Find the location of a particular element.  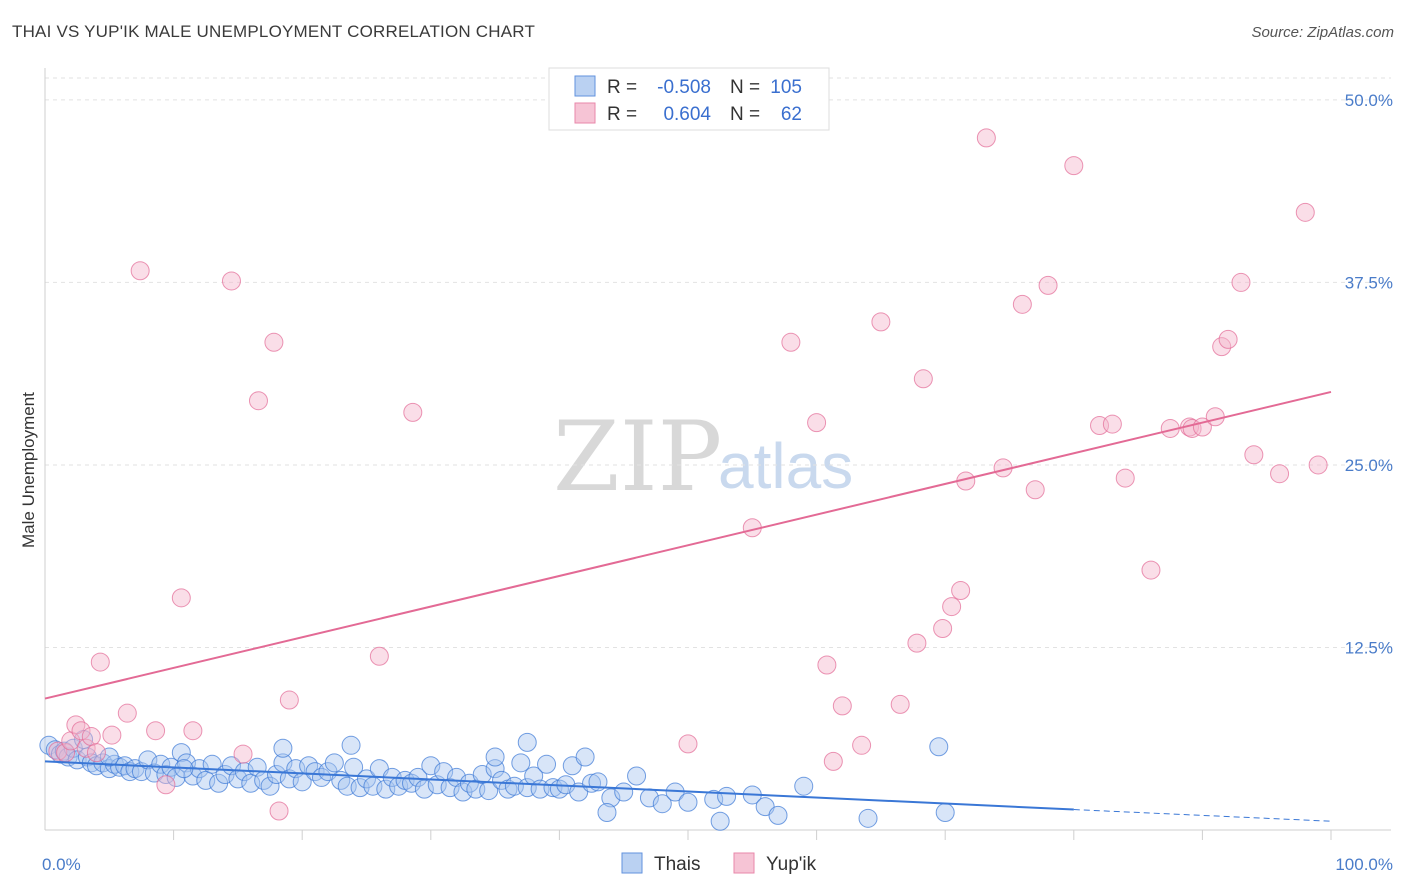

legend-frame is located at coordinates (689, 99).